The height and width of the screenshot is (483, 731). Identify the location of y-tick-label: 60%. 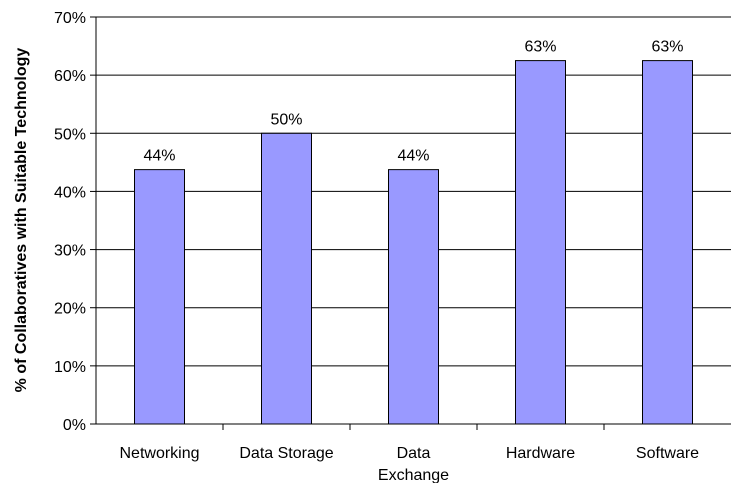
(70, 76).